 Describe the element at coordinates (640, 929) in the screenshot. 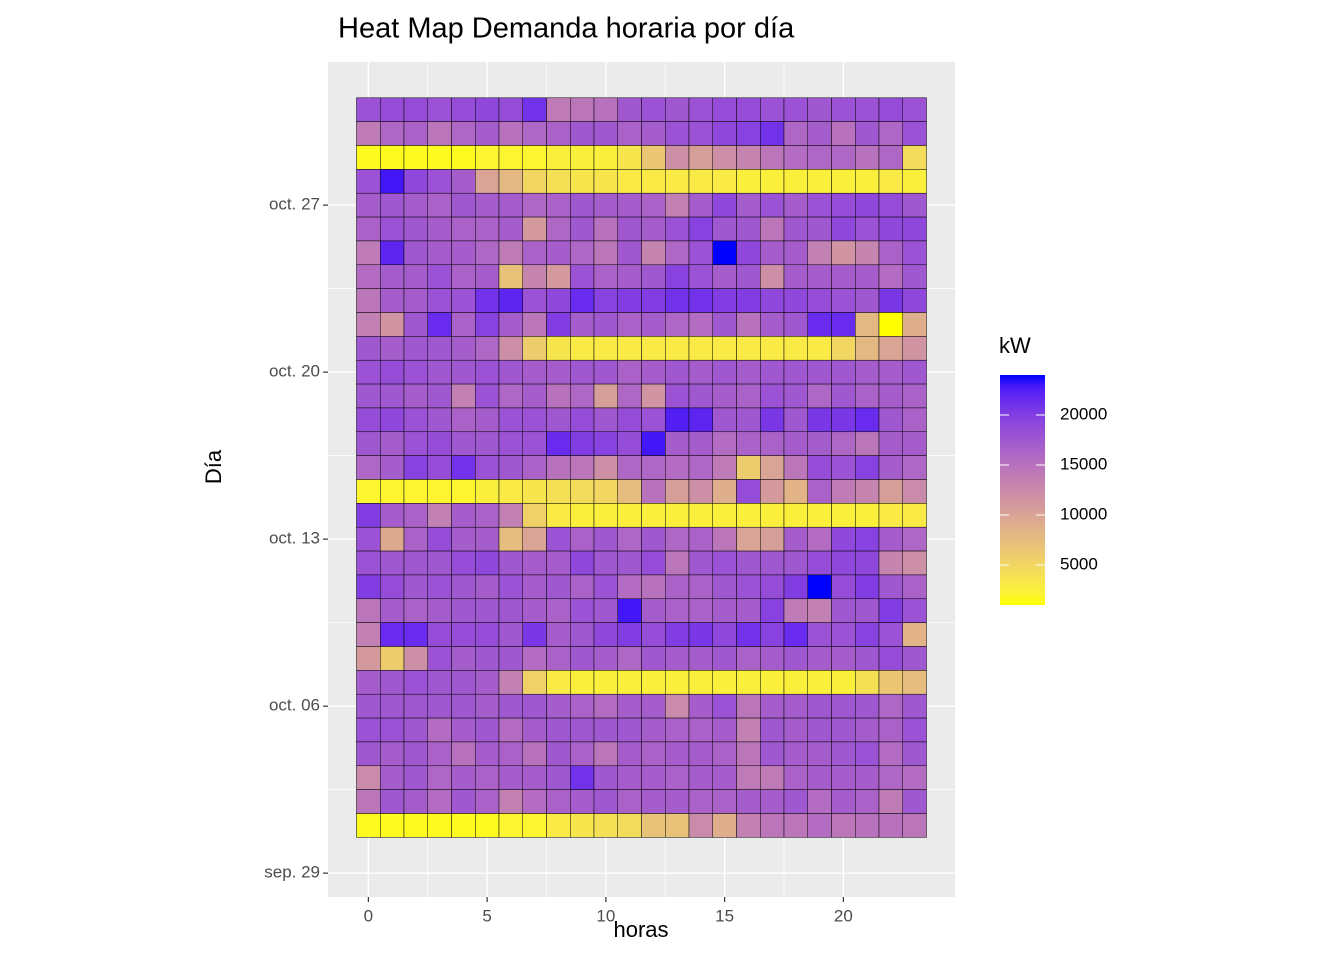

I see `x-axis-title: horas` at that location.